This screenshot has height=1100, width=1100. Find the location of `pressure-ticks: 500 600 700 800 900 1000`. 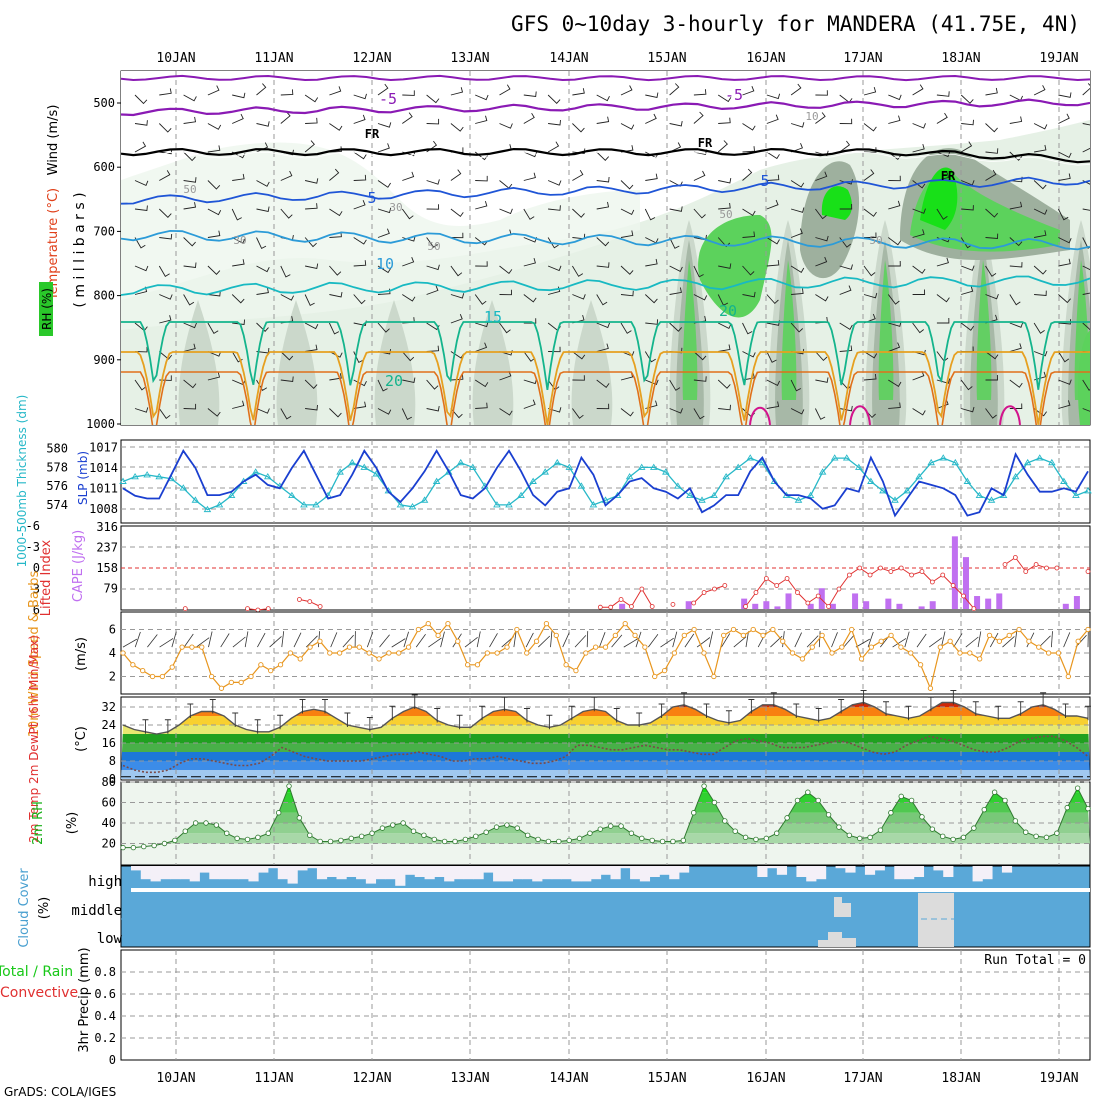

pressure-ticks: 500 600 700 800 900 1000 is located at coordinates (103, 263).